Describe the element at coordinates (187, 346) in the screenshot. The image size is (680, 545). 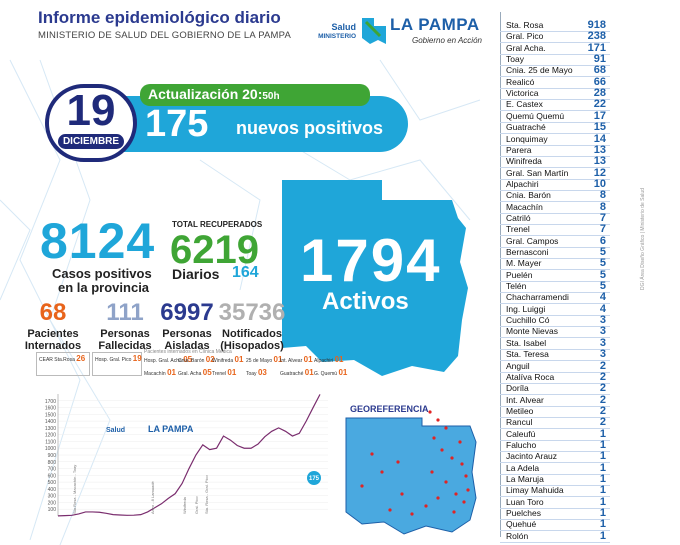
I see `stat-isolated-label2: Aisladas` at that location.